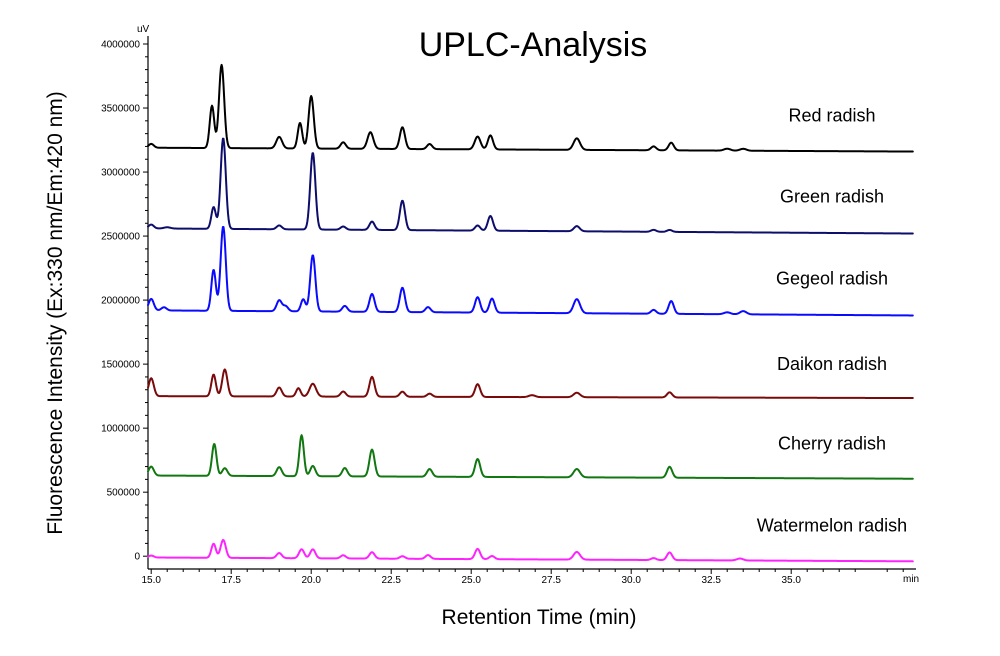 The image size is (1000, 656). Describe the element at coordinates (530, 551) in the screenshot. I see `series-line-watermelon-radish` at that location.